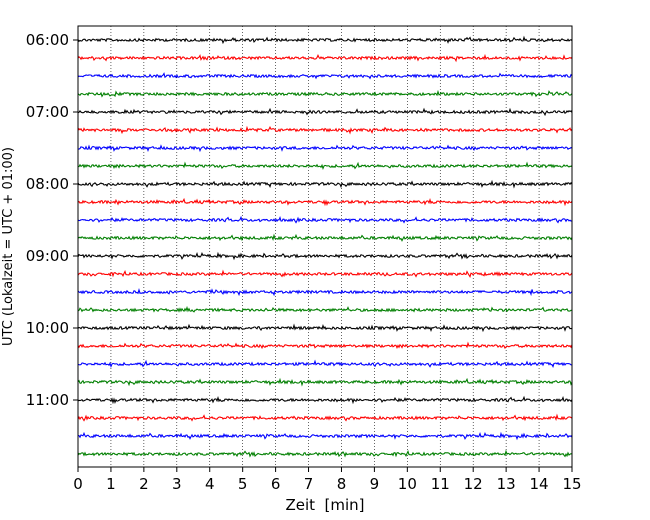 The image size is (650, 520). Describe the element at coordinates (539, 484) in the screenshot. I see `x-tick-label: 14` at that location.